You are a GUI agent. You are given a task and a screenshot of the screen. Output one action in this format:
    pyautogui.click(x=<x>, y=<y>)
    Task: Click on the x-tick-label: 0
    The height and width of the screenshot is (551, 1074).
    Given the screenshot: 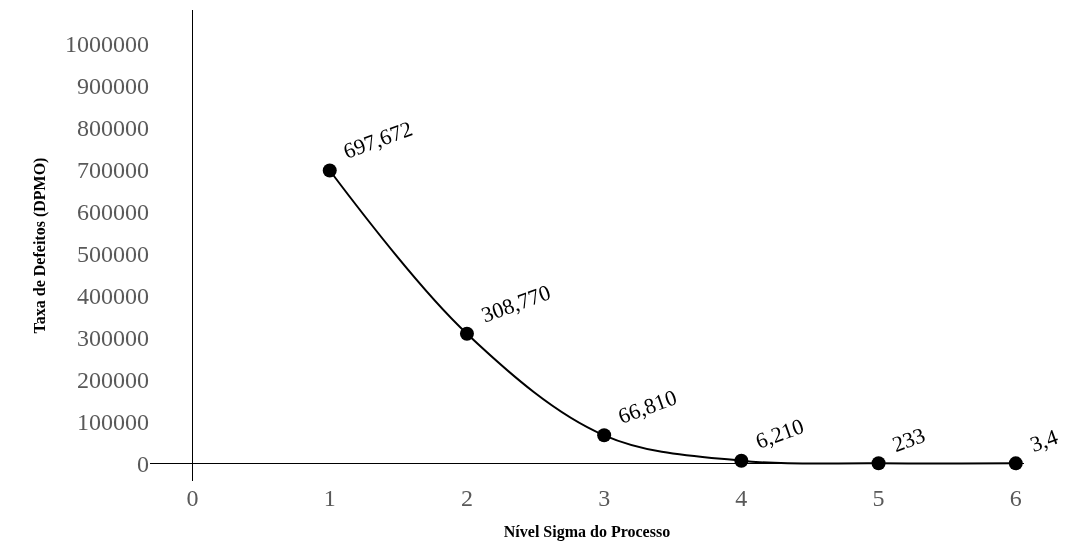 What is the action you would take?
    pyautogui.click(x=192, y=498)
    